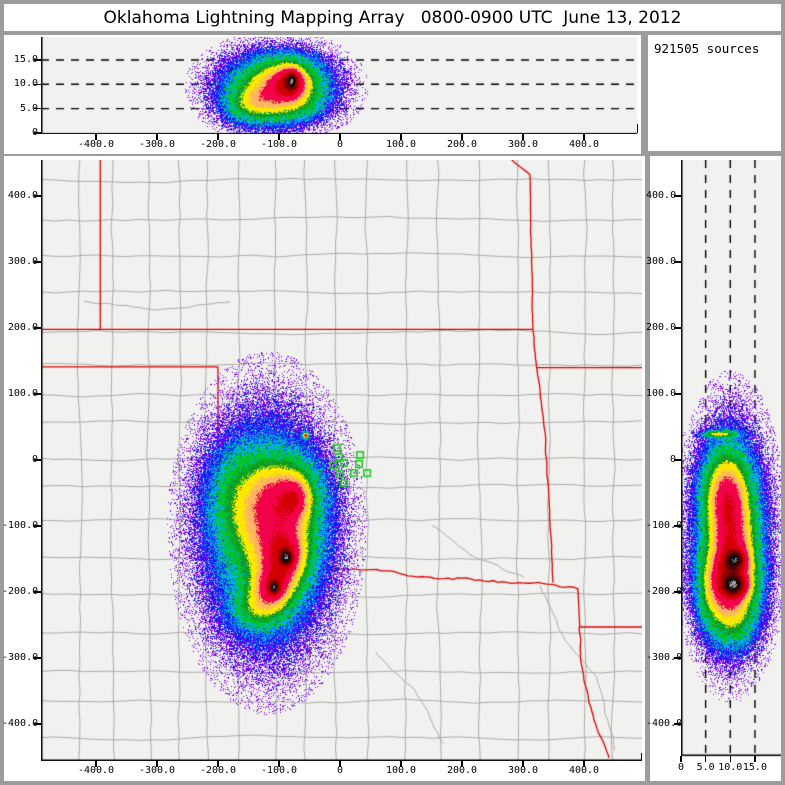 This screenshot has height=785, width=785. I want to click on ns-y-tick-label: -200.0, so click(664, 591).